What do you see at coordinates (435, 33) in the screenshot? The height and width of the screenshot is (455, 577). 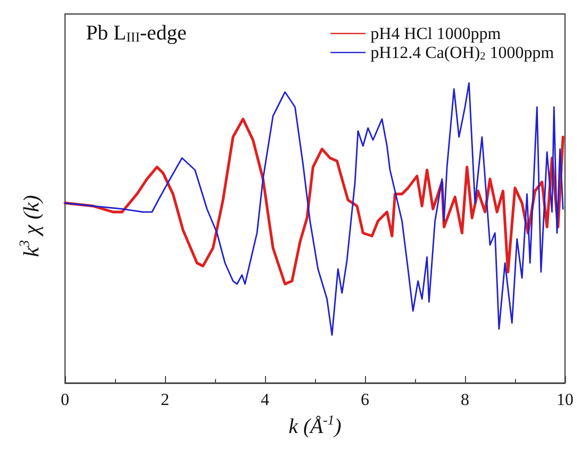 I see `legend-label: pH4 HCl 1000ppm` at bounding box center [435, 33].